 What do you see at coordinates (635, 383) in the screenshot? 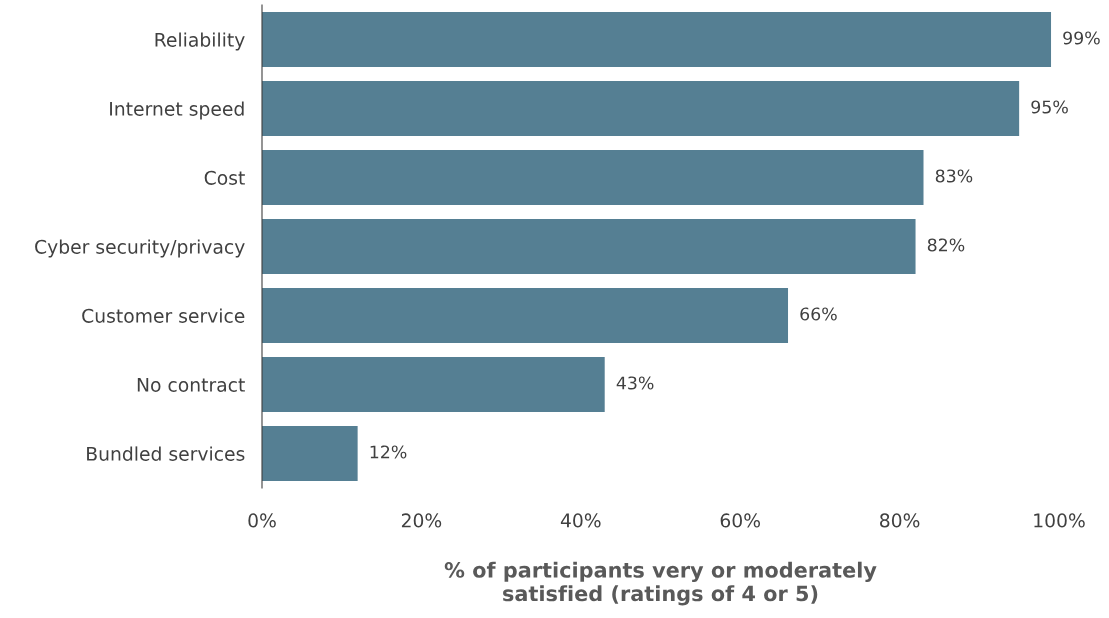
I see `data-label: 43%` at bounding box center [635, 383].